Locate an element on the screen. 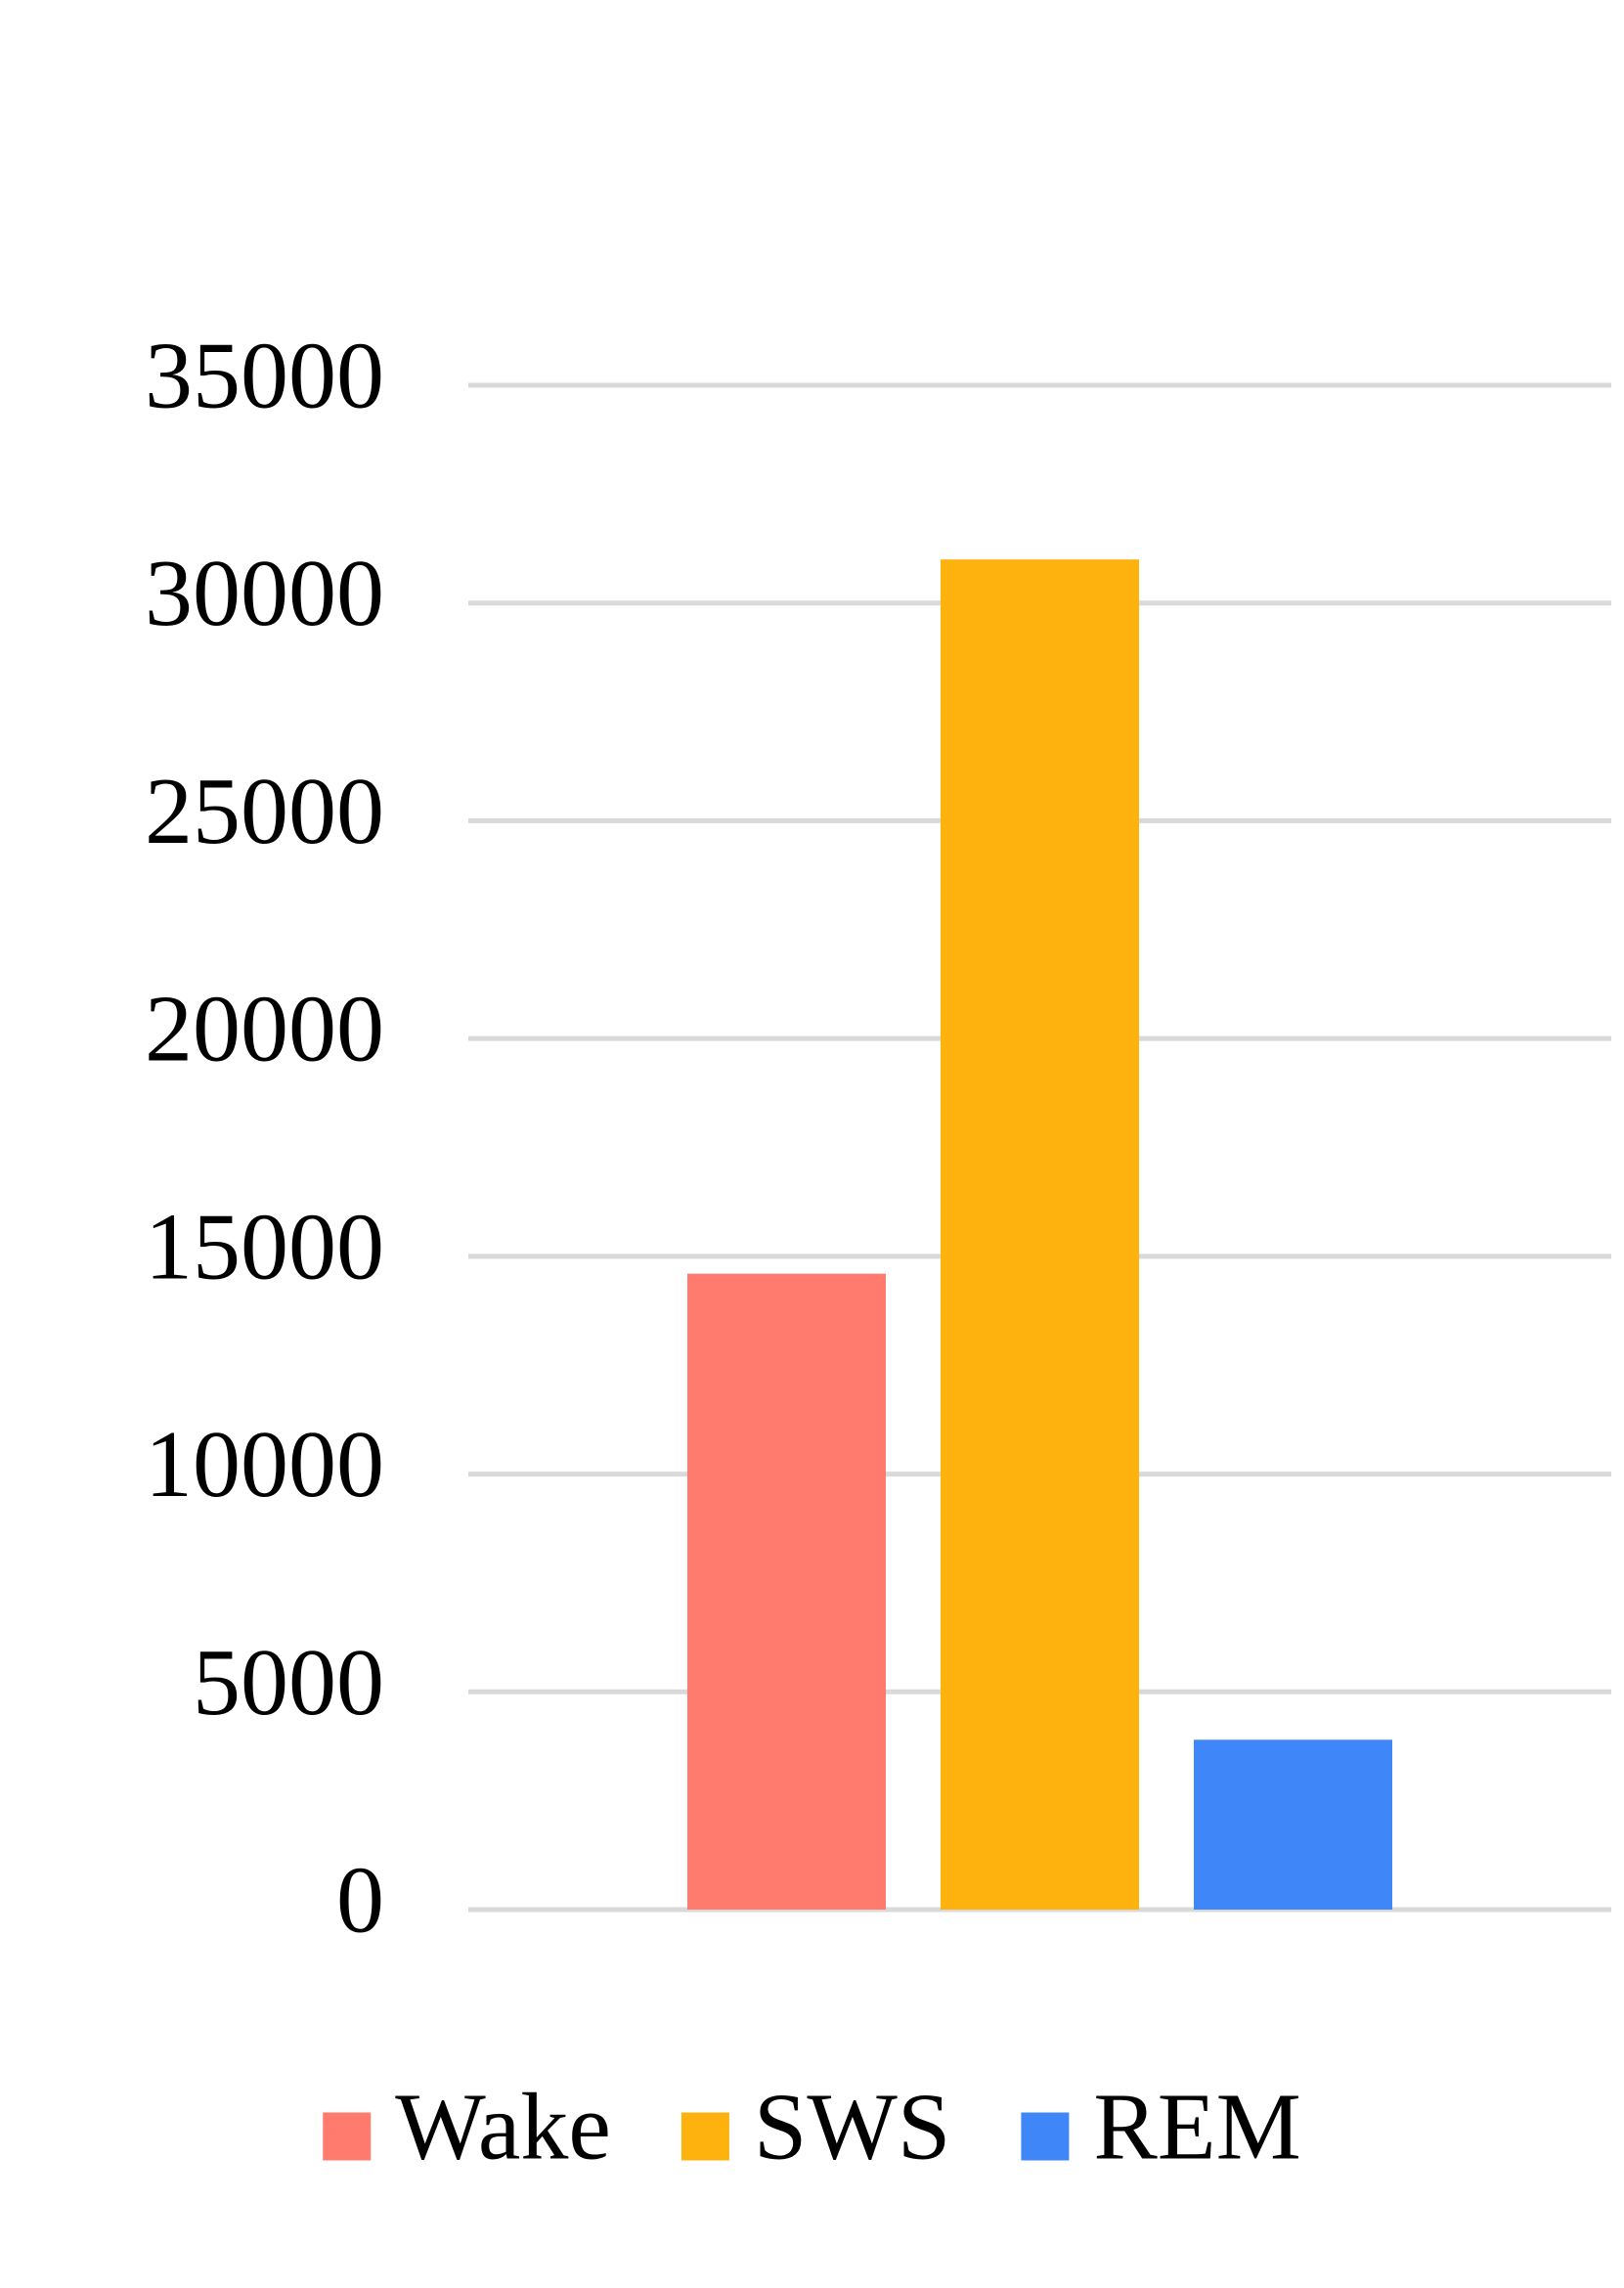 The height and width of the screenshot is (2288, 1624). legend-label: REM is located at coordinates (1196, 2126).